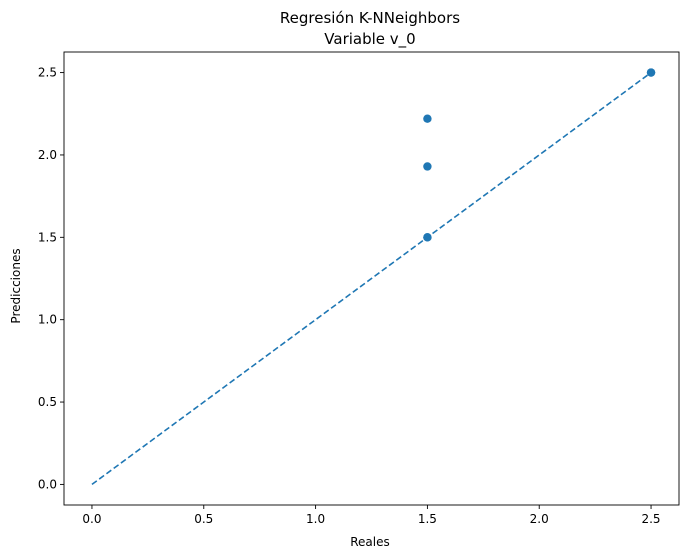 The image size is (691, 559). What do you see at coordinates (91, 519) in the screenshot?
I see `x-tick-label: 0.0` at bounding box center [91, 519].